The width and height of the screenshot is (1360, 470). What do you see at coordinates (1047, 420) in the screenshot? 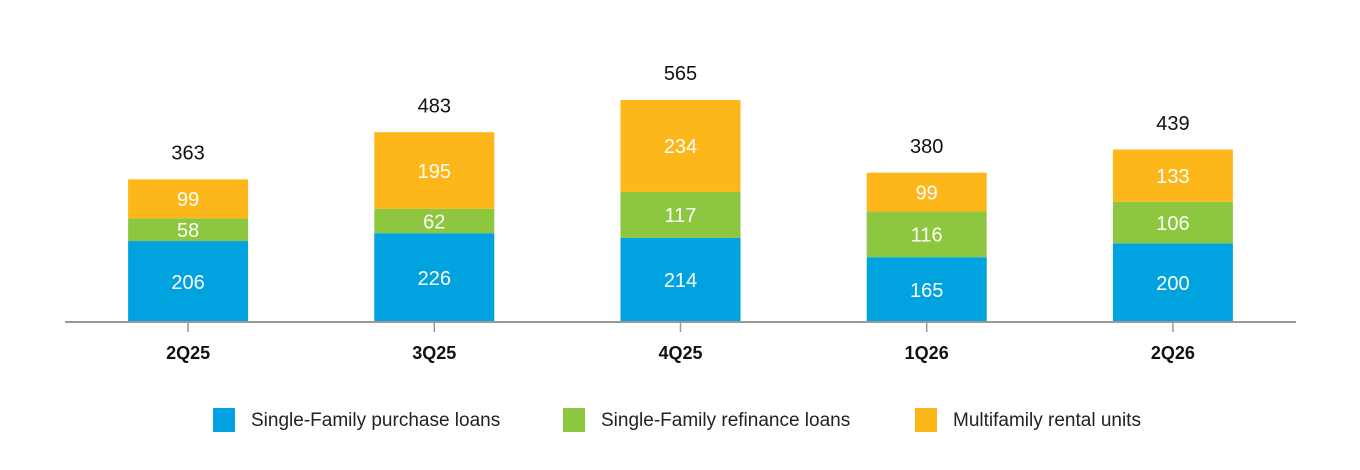
I see `legend-label: Multifamily rental units` at bounding box center [1047, 420].